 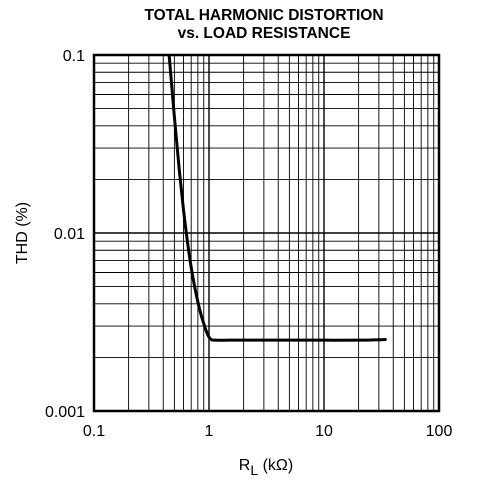 I want to click on chart-subtitle: vs. LOAD RESISTANCE, so click(x=264, y=33).